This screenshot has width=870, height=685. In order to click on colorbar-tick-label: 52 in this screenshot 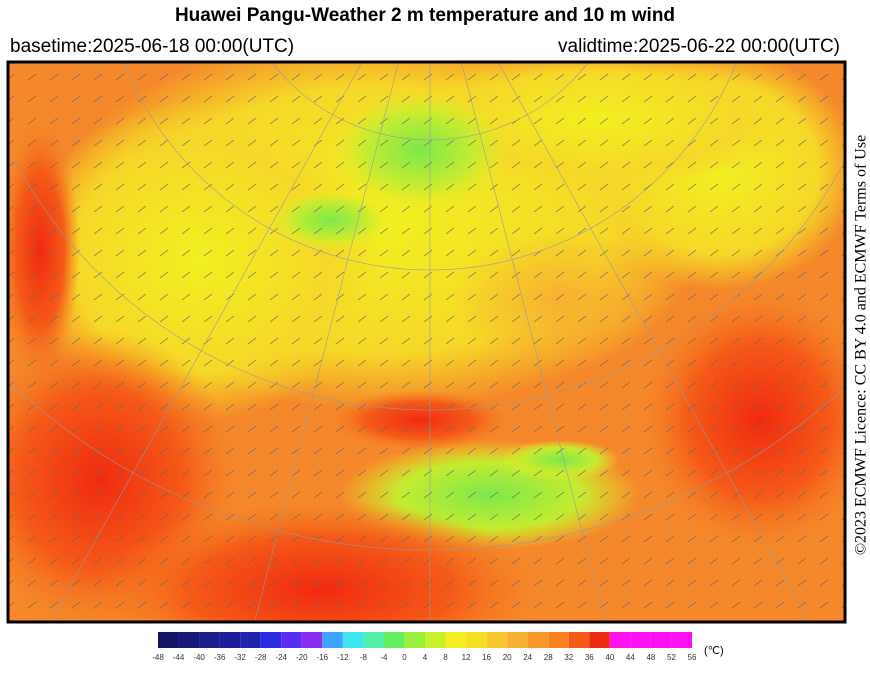, I will do `click(671, 657)`.